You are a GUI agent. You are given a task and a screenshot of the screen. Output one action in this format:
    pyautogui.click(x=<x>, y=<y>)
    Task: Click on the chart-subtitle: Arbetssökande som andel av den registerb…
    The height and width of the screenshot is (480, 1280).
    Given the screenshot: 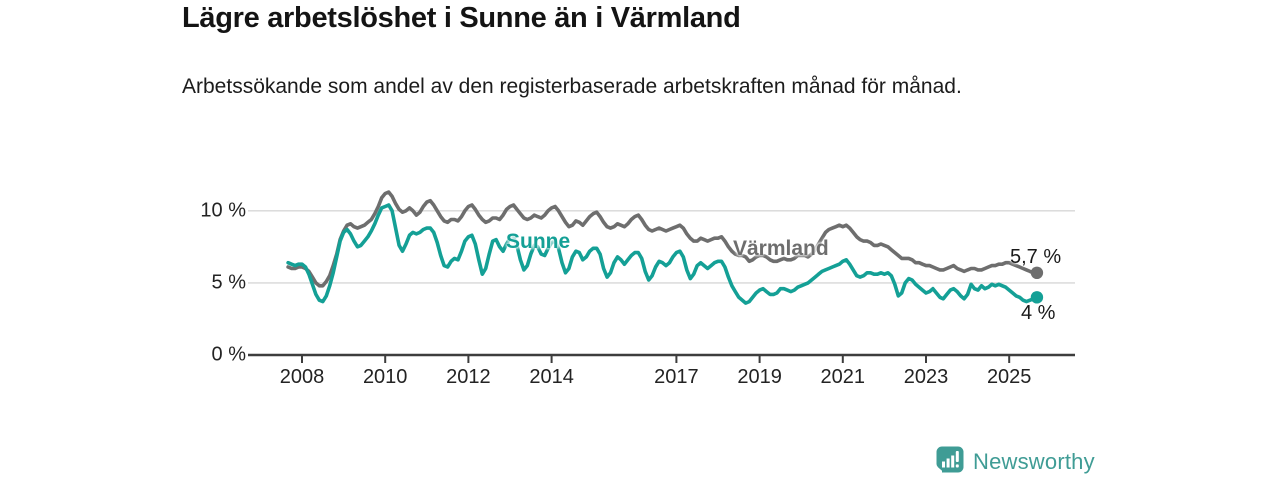 What is the action you would take?
    pyautogui.click(x=572, y=86)
    